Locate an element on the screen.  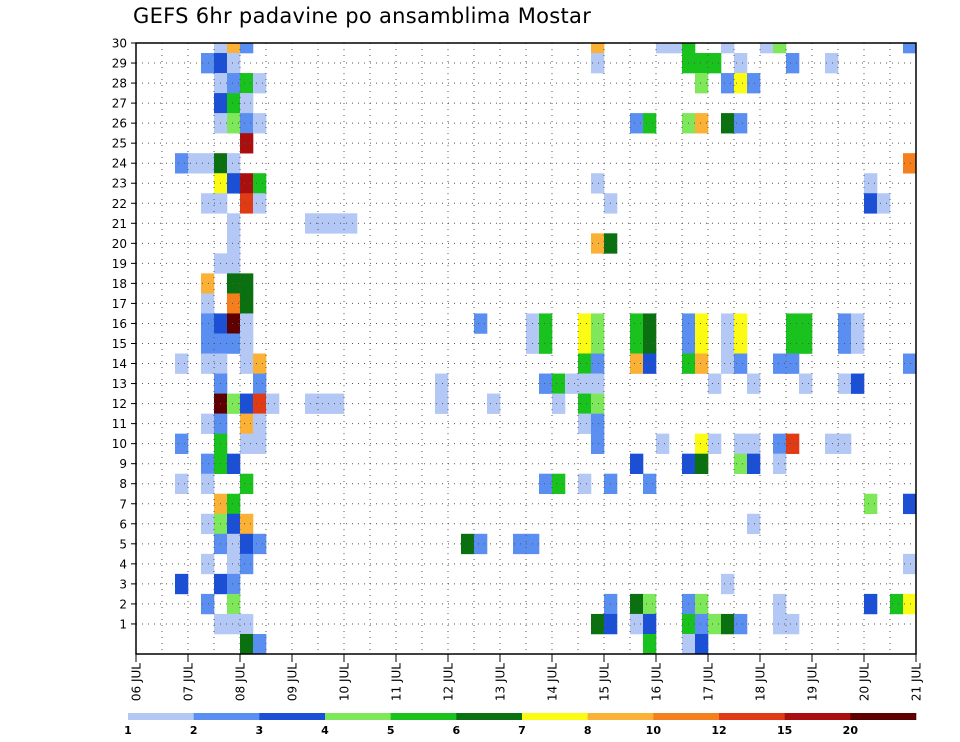
x-tick-label: 20 JUL is located at coordinates (865, 682).